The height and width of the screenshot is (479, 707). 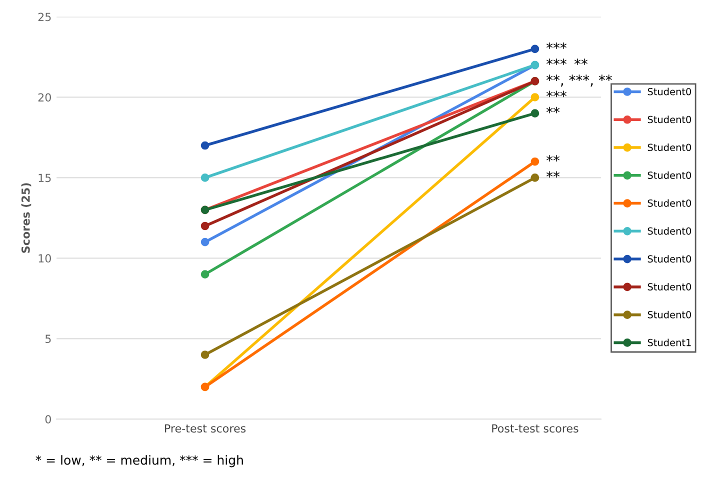 What do you see at coordinates (44, 17) in the screenshot?
I see `y-tick-label: 25` at bounding box center [44, 17].